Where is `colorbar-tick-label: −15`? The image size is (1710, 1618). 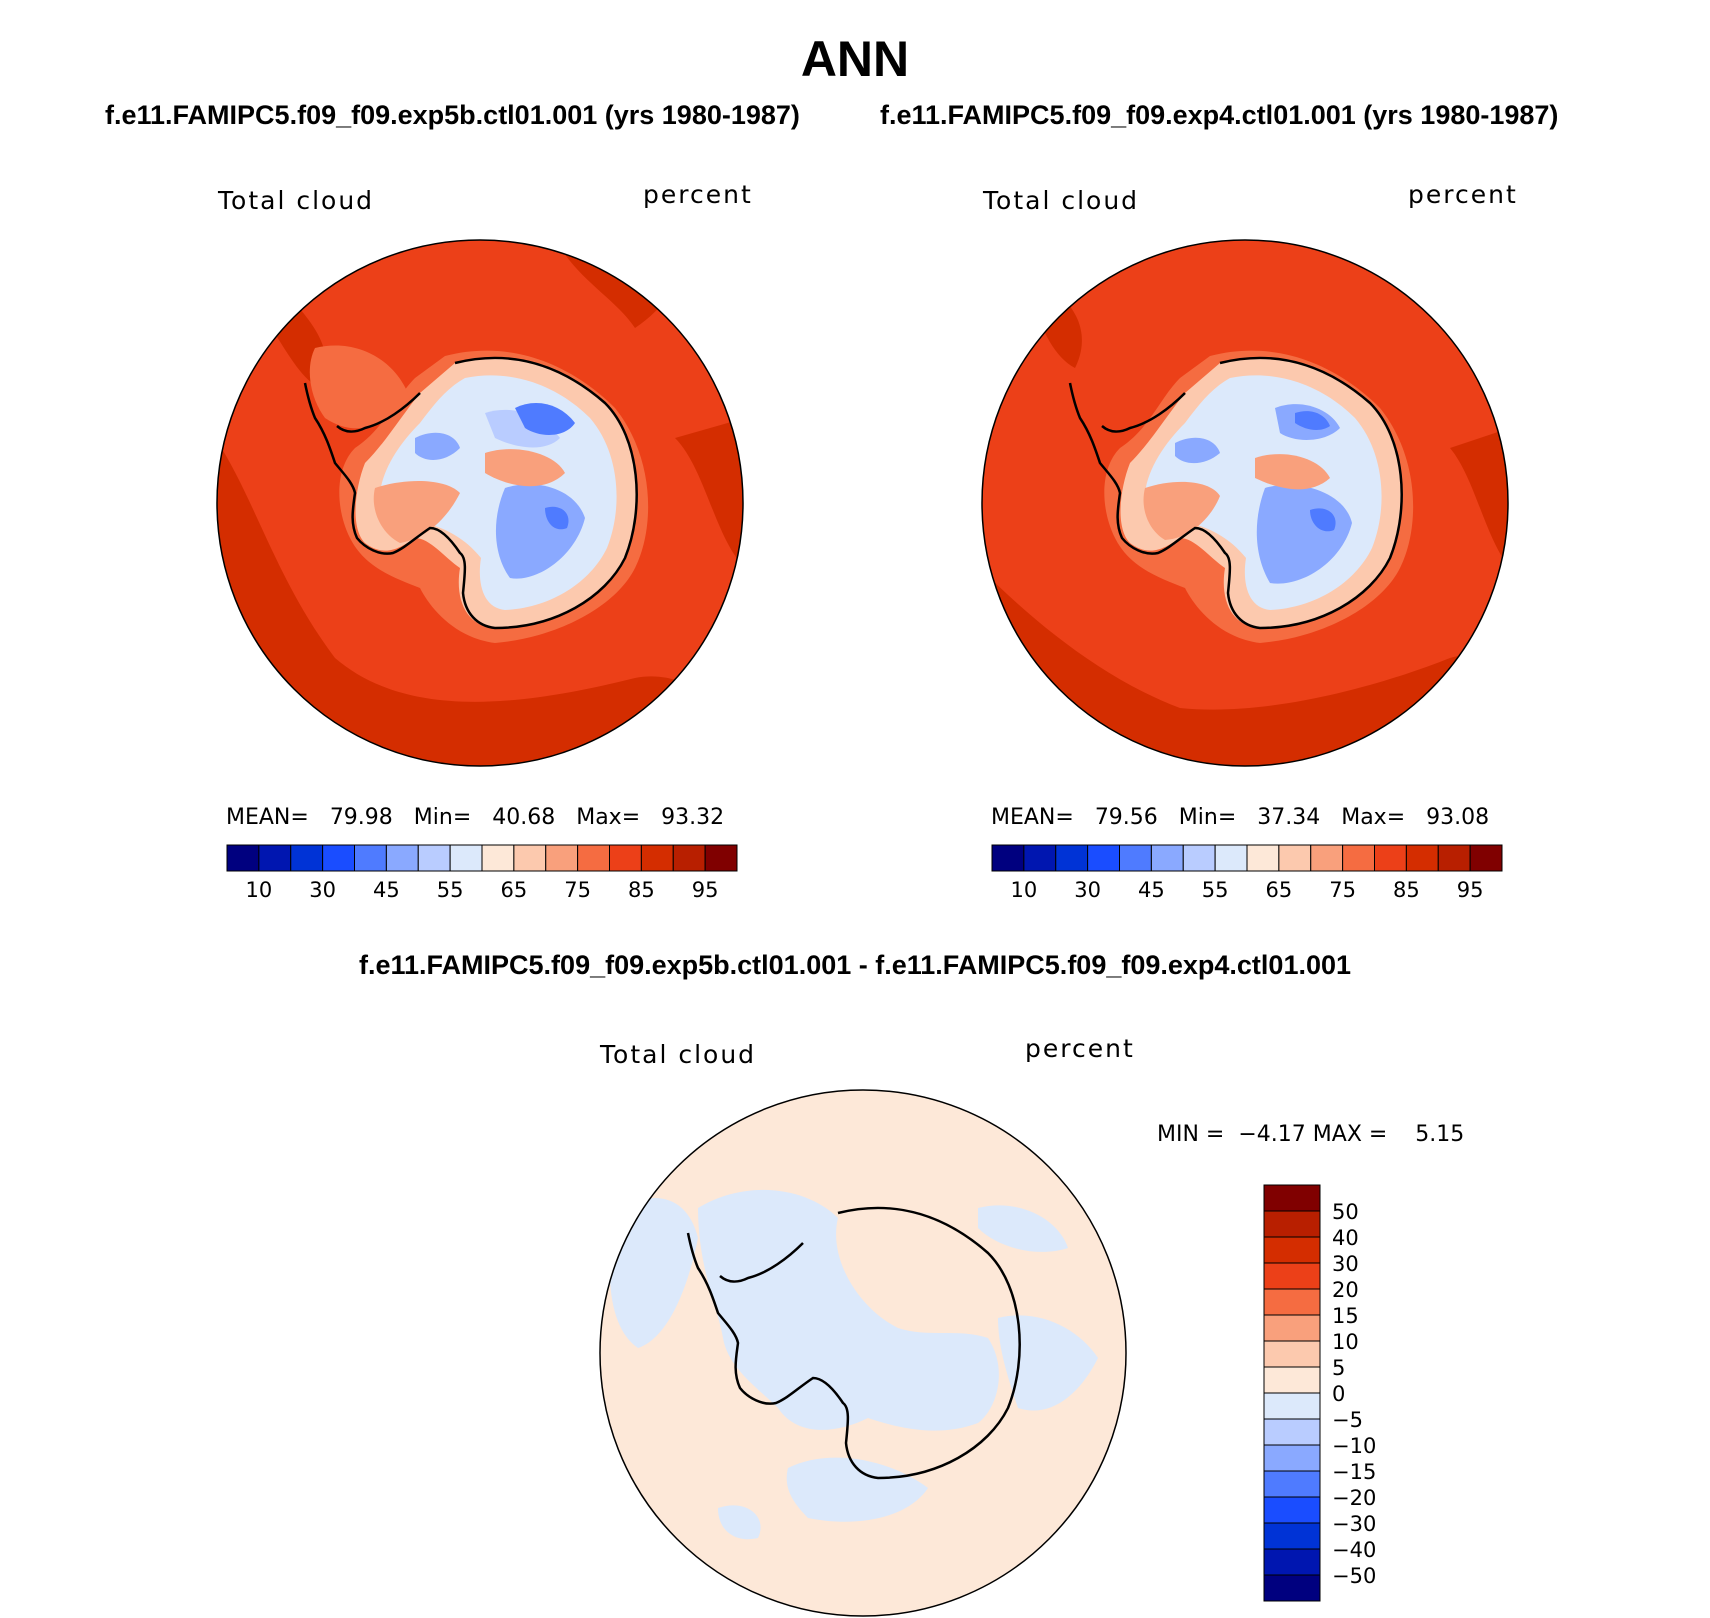
colorbar-tick-label: −15 is located at coordinates (1354, 1472).